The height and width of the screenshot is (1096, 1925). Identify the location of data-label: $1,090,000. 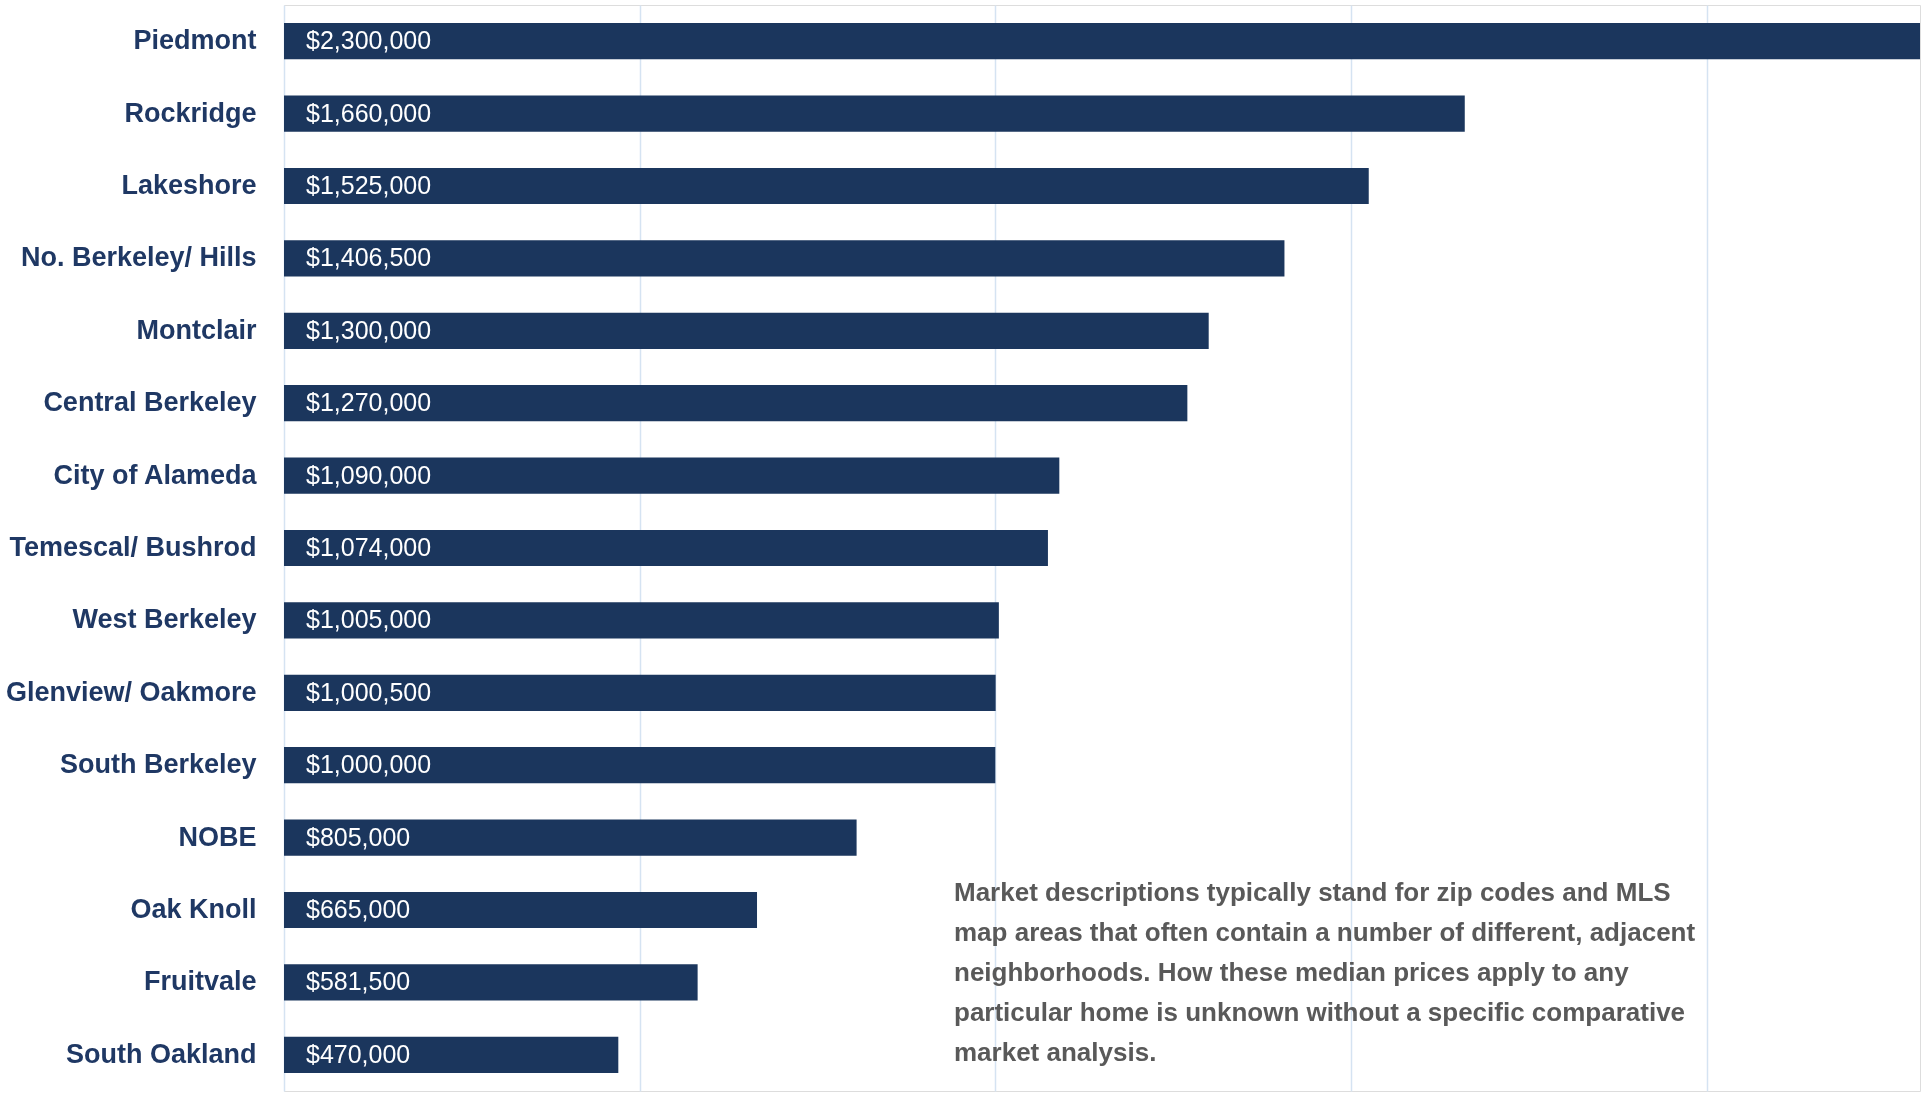
(369, 474).